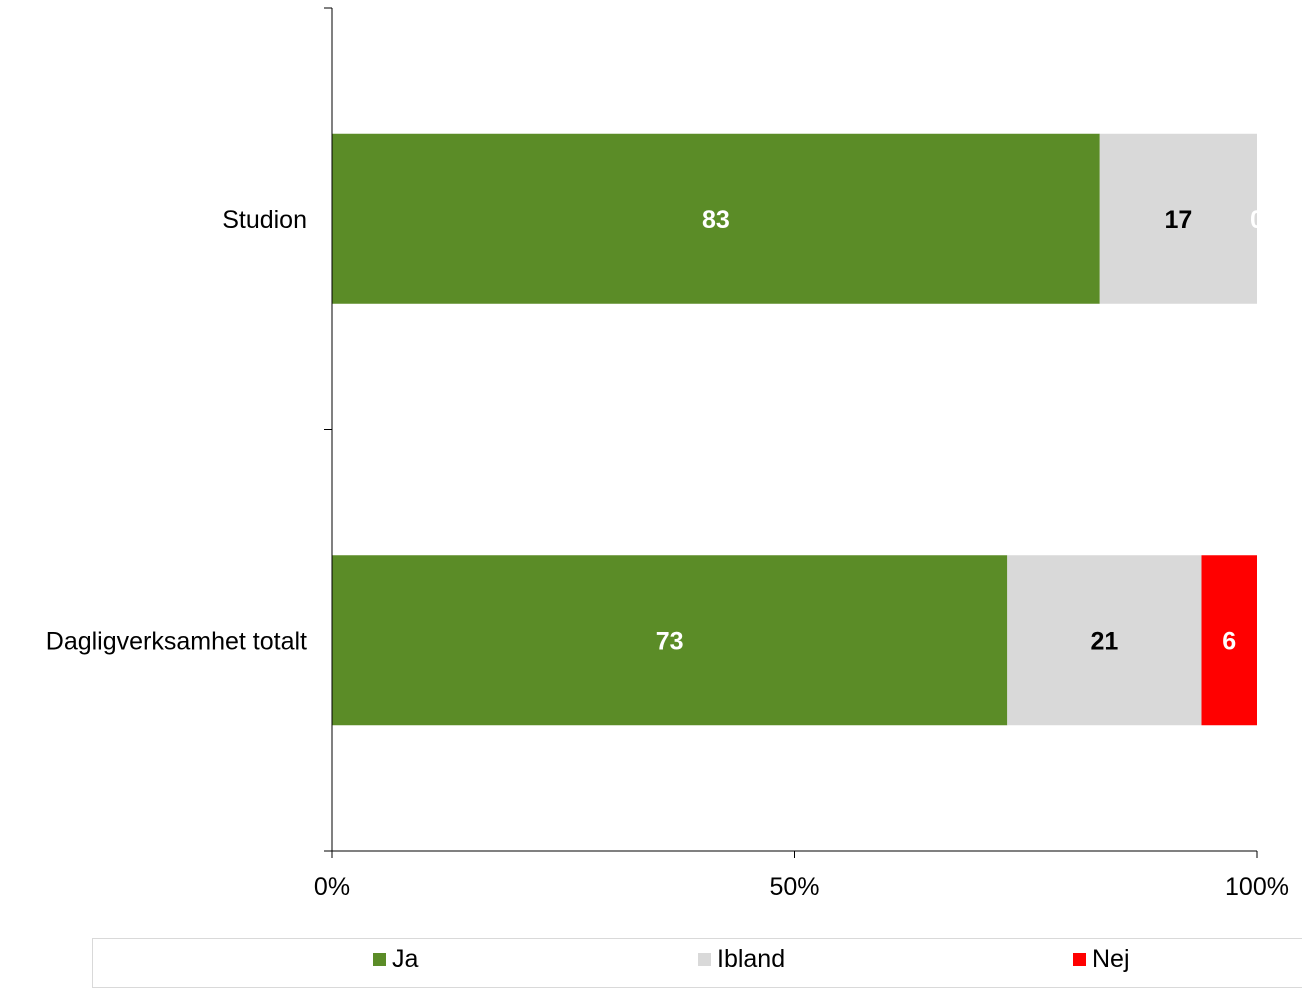 This screenshot has width=1302, height=988. What do you see at coordinates (264, 220) in the screenshot?
I see `category-label-0: Studion` at bounding box center [264, 220].